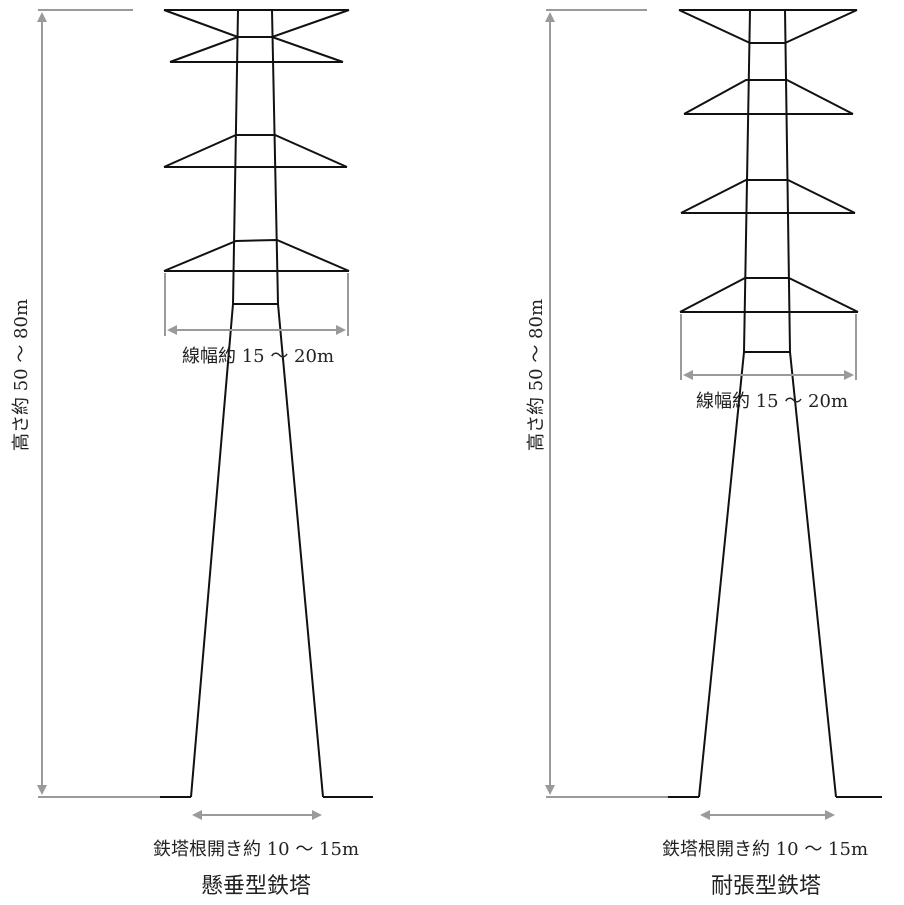 Image resolution: width=904 pixels, height=905 pixels. I want to click on suspension-tower-middle-arm, so click(255, 151).